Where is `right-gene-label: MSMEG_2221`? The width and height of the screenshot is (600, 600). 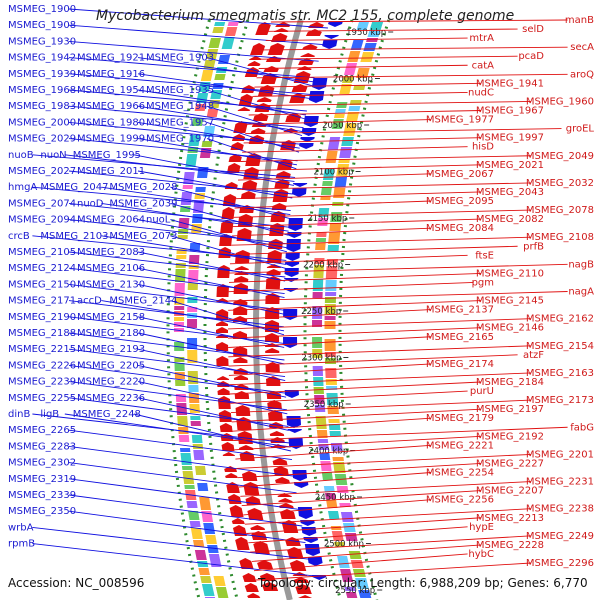
right-gene-label: MSMEG_2221 is located at coordinates (460, 445).